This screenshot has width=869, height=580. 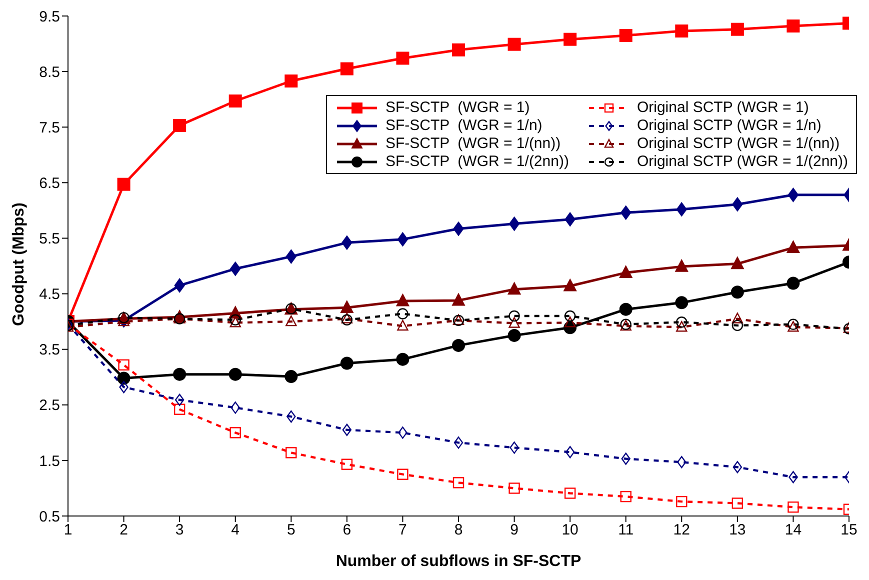 What do you see at coordinates (738, 143) in the screenshot?
I see `legend-label: Original SCTP (WGR = 1/(nn))` at bounding box center [738, 143].